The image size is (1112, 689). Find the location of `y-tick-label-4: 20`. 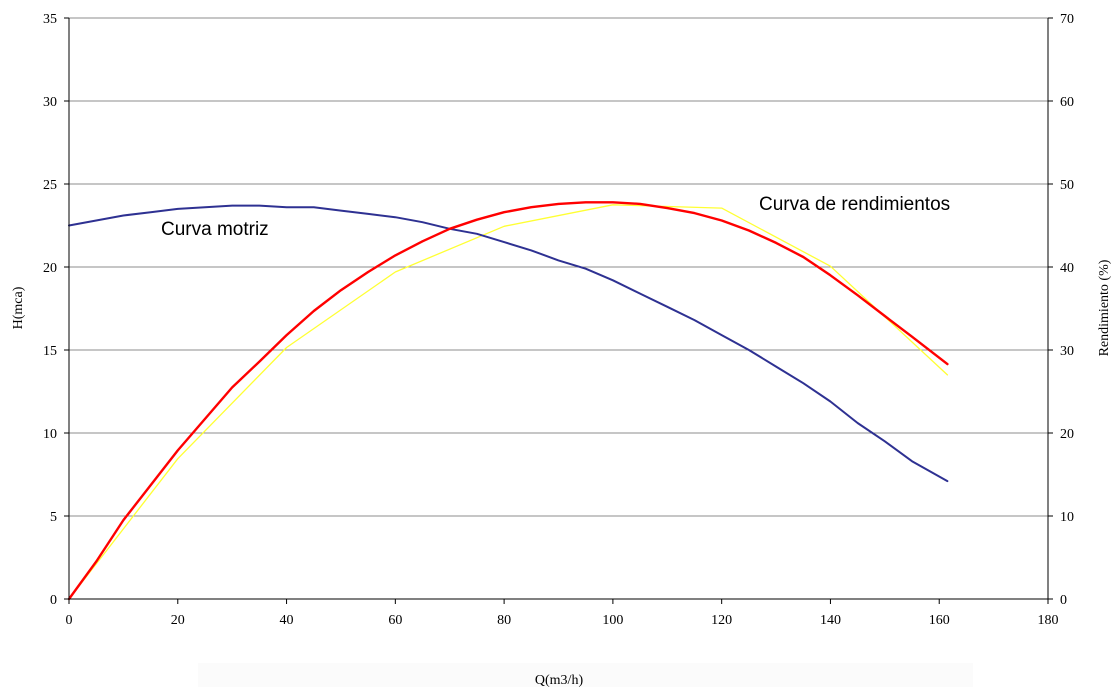

y-tick-label-4: 20 is located at coordinates (50, 268).